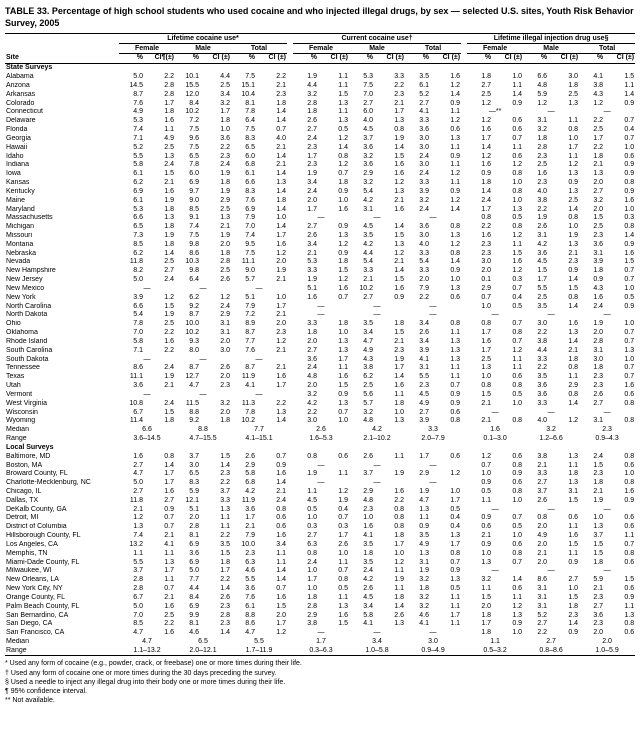 The image size is (640, 743). What do you see at coordinates (486, 386) in the screenshot?
I see `percent-value-cell: 0.8` at bounding box center [486, 386].